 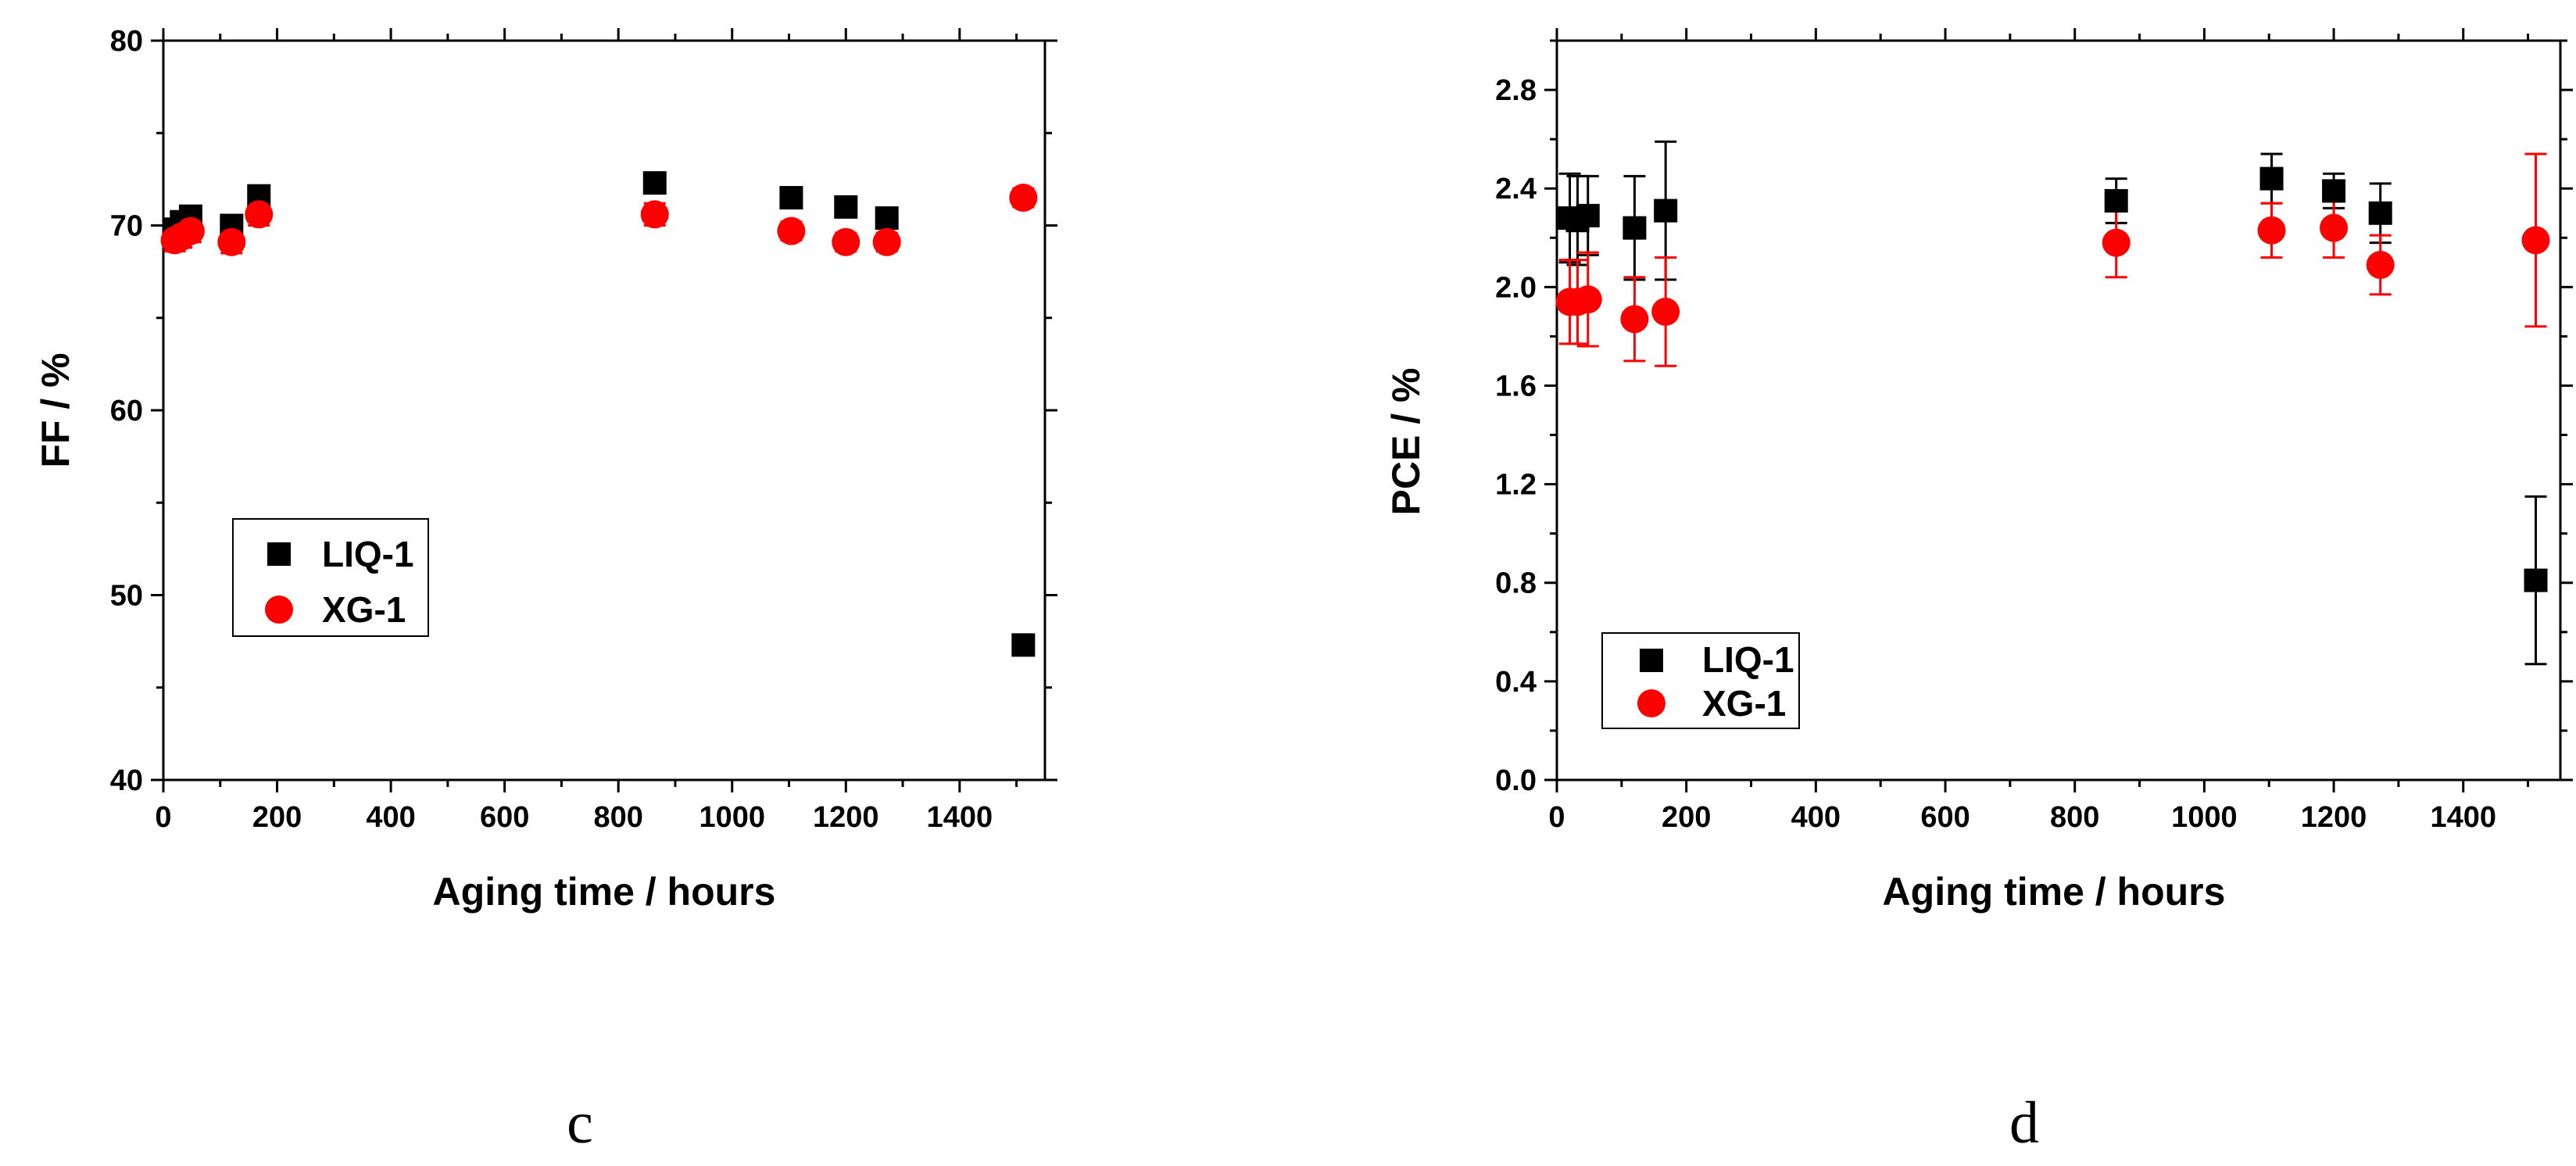 What do you see at coordinates (580, 1123) in the screenshot?
I see `panel-label-c: c` at bounding box center [580, 1123].